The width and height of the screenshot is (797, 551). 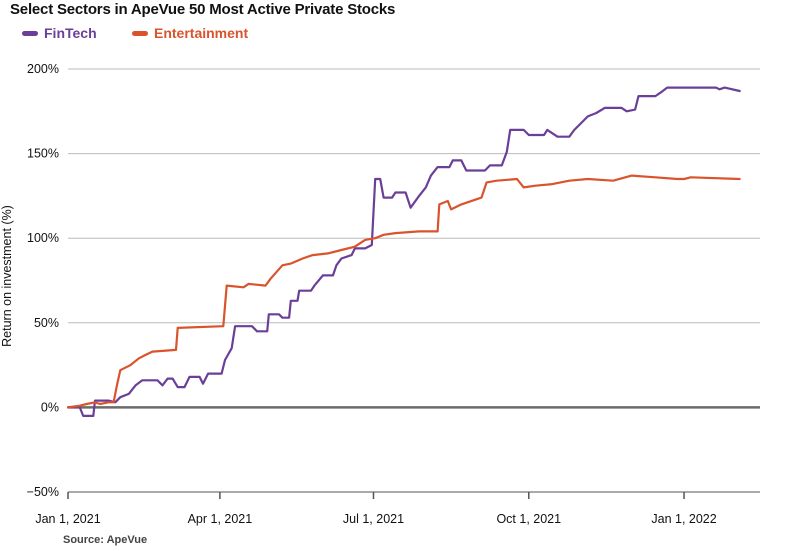 What do you see at coordinates (67, 519) in the screenshot?
I see `x-tick-label: Jan 1, 2021` at bounding box center [67, 519].